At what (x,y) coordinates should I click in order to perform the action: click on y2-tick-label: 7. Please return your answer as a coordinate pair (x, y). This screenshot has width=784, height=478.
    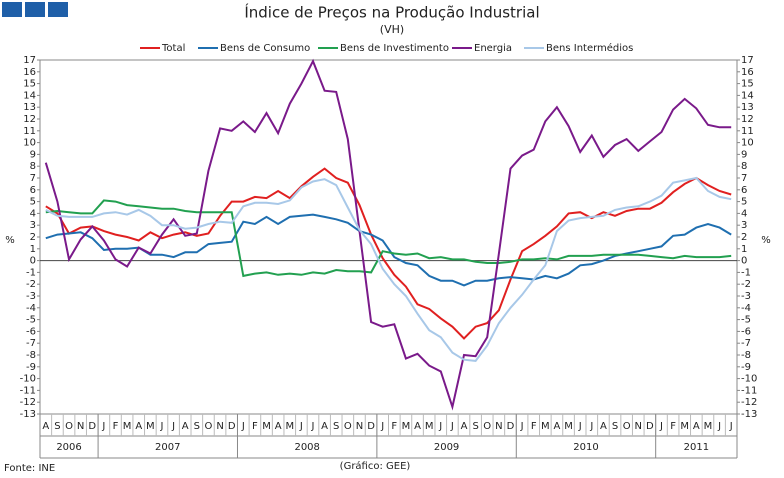
    Looking at the image, I should click on (744, 178).